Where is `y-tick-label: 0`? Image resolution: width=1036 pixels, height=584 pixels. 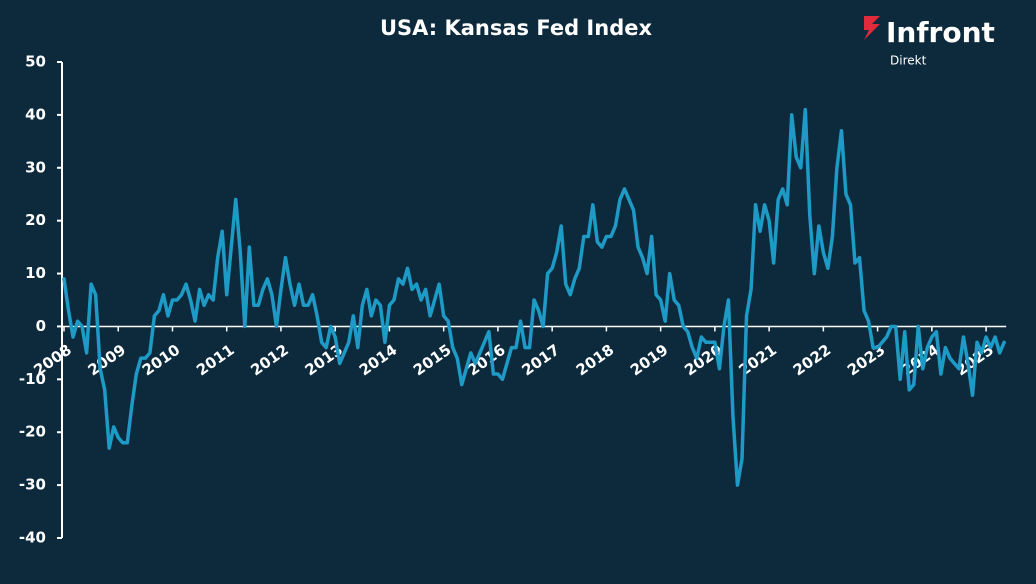 y-tick-label: 0 is located at coordinates (41, 326).